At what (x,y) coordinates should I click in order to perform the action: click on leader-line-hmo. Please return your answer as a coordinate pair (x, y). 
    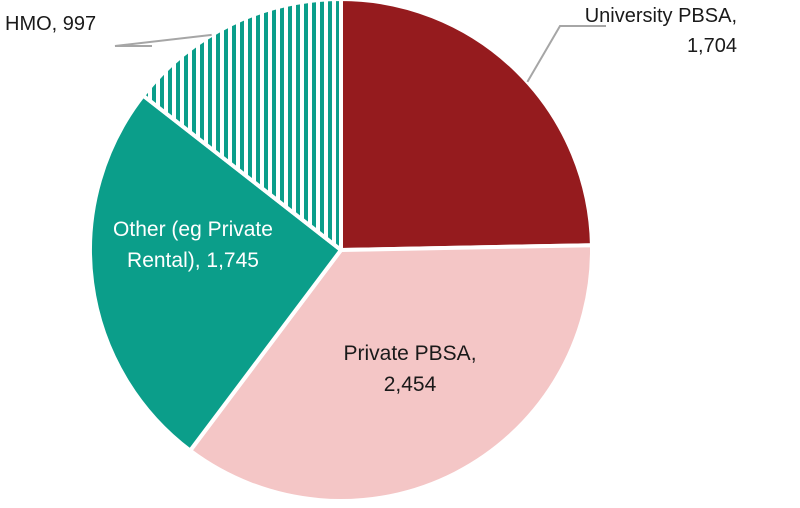
    Looking at the image, I should click on (163, 40).